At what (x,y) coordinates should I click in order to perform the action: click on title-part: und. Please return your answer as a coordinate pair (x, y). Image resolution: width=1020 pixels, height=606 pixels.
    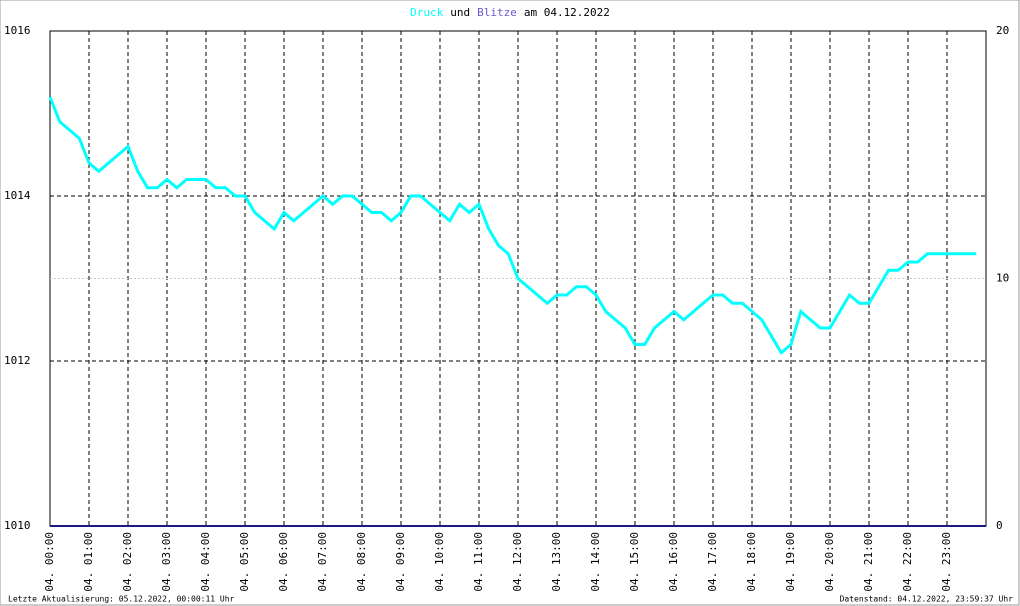
    Looking at the image, I should click on (460, 12).